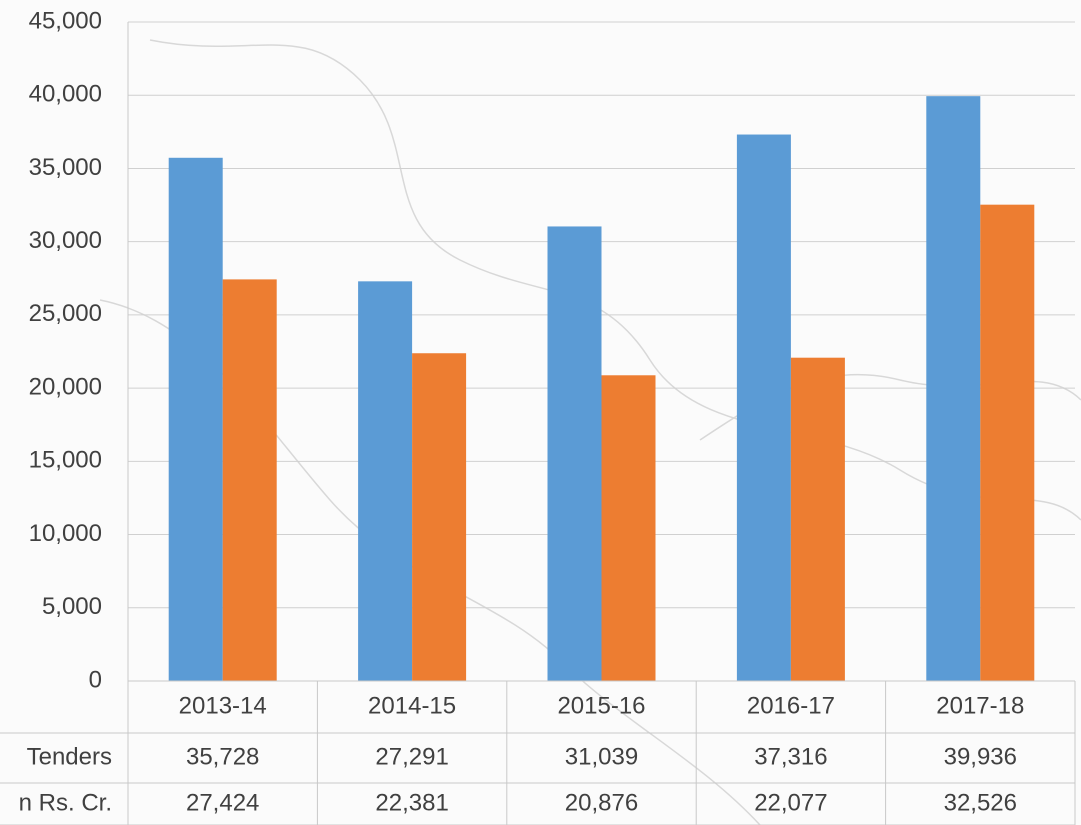  I want to click on y-tick-label: 20,000, so click(65, 386).